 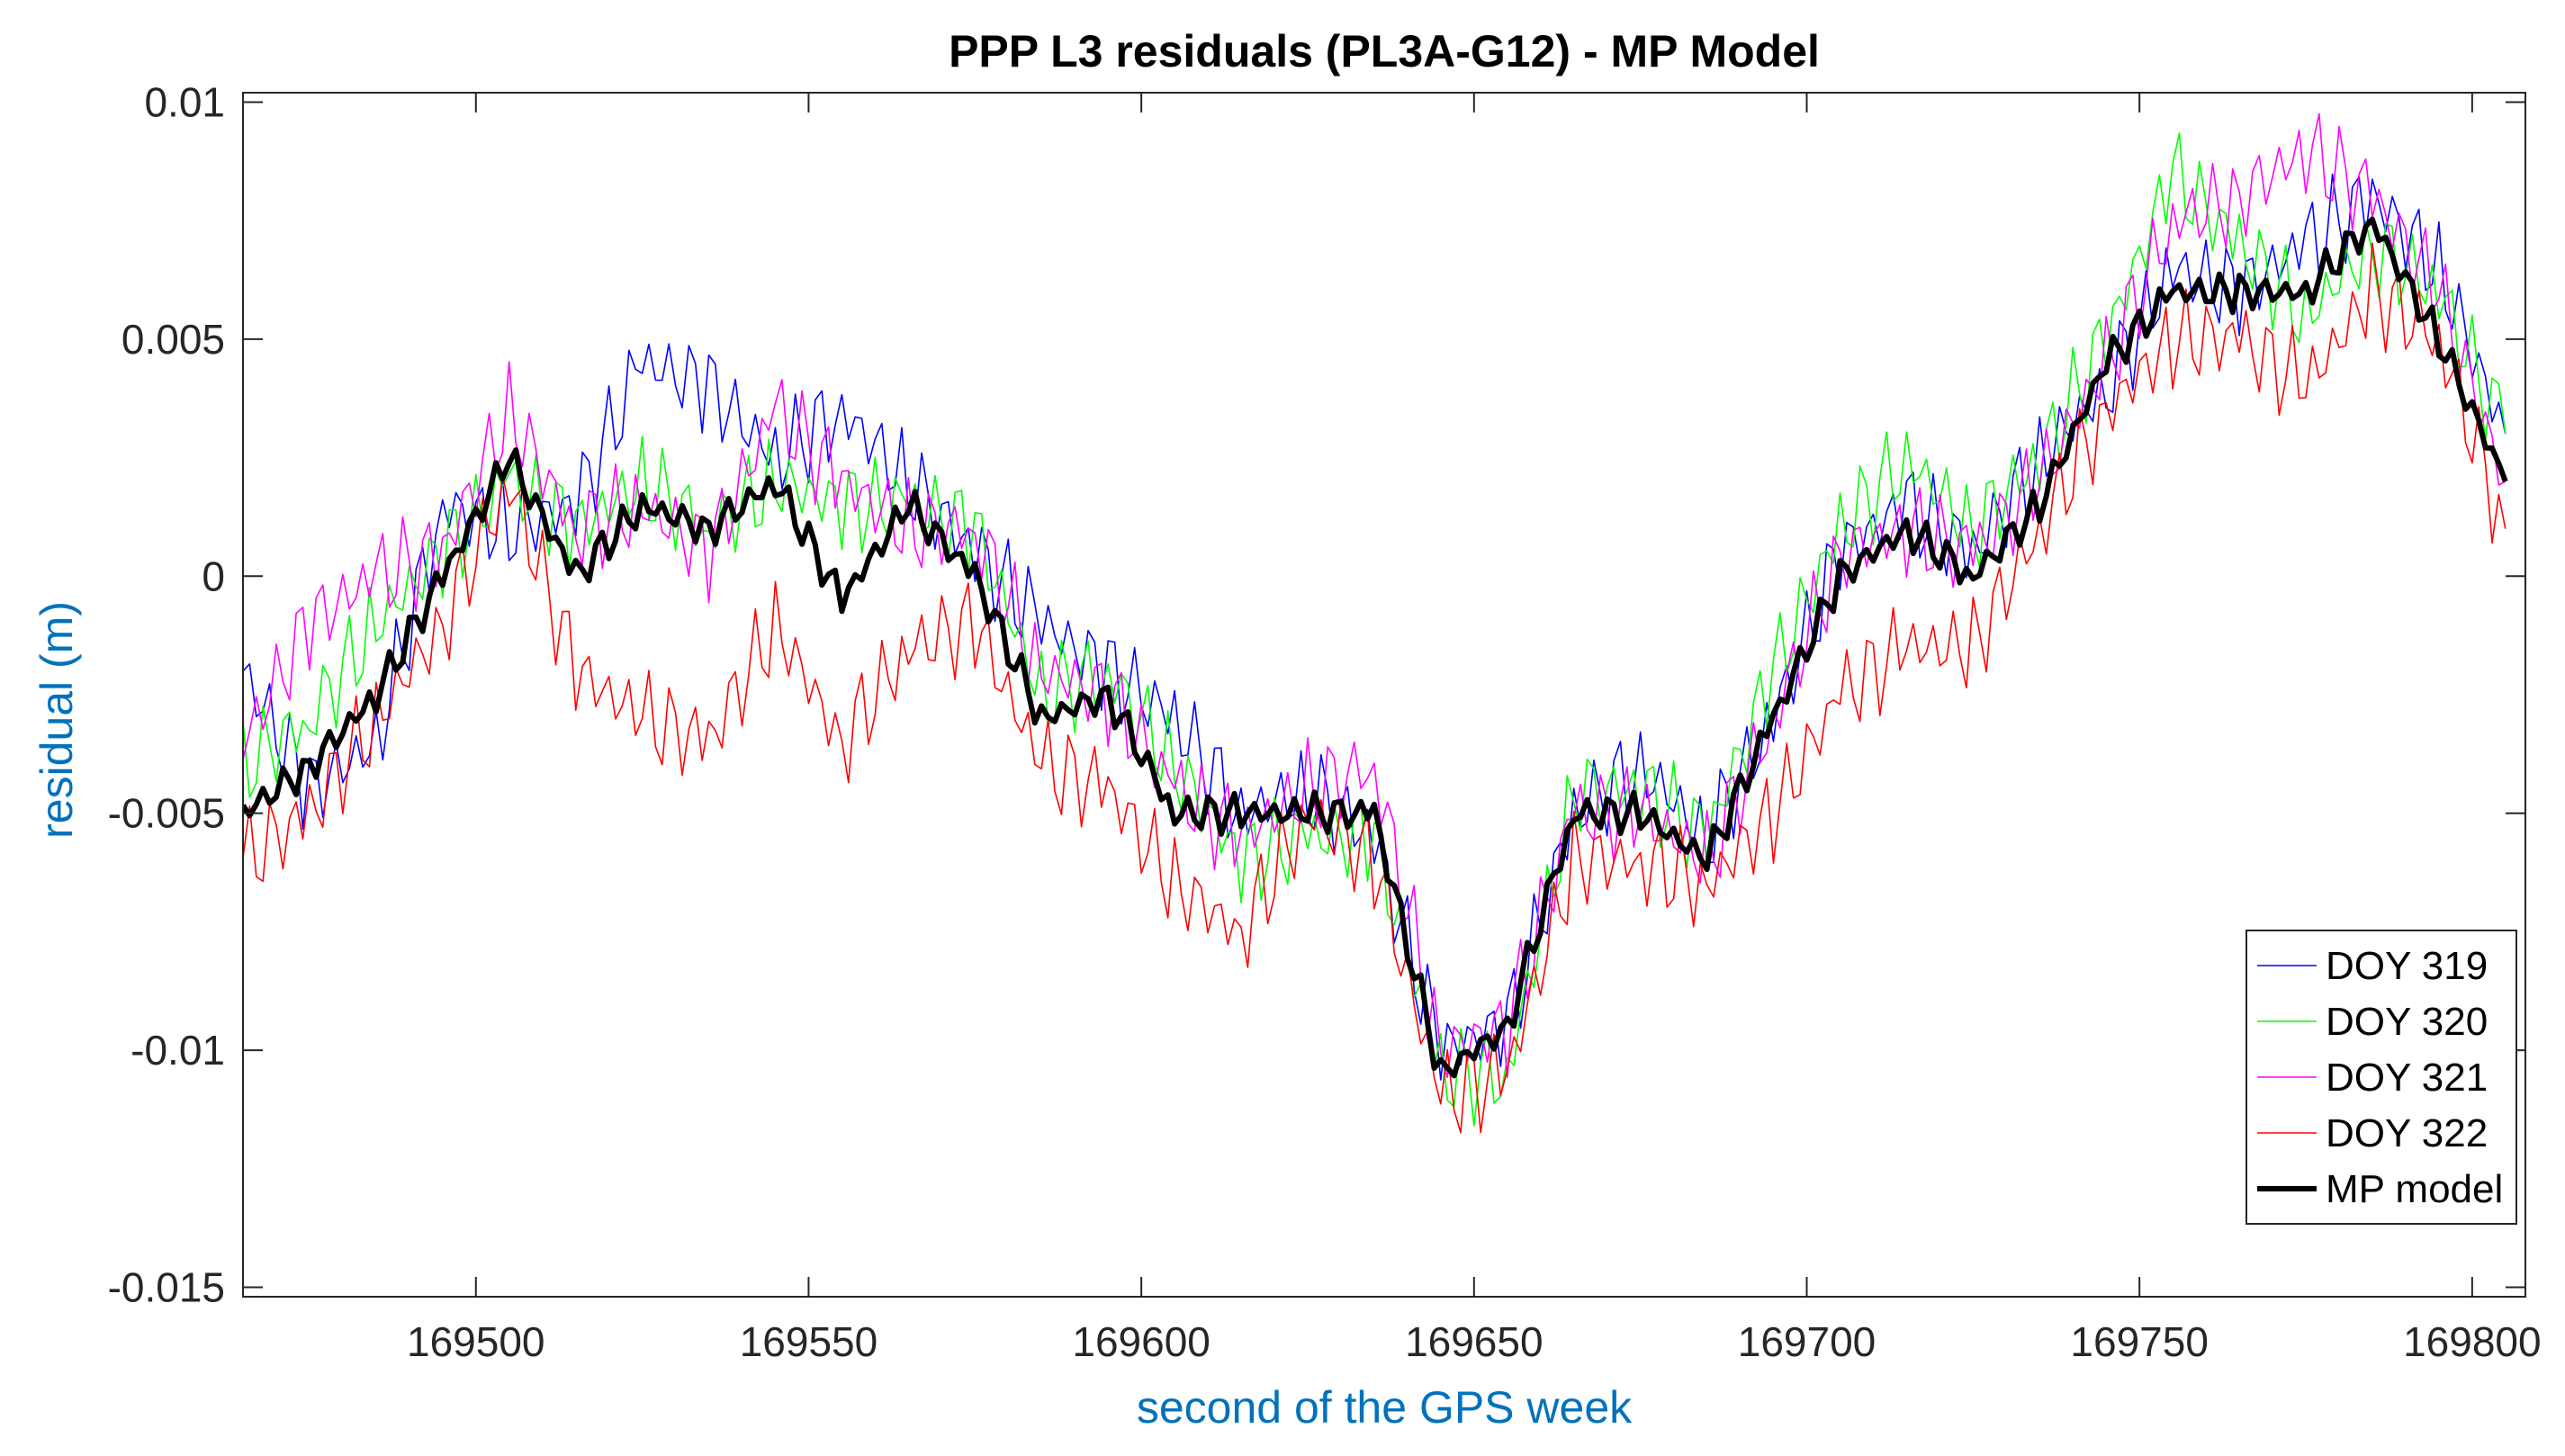 What do you see at coordinates (1475, 1341) in the screenshot?
I see `x-tick-label: 169650` at bounding box center [1475, 1341].